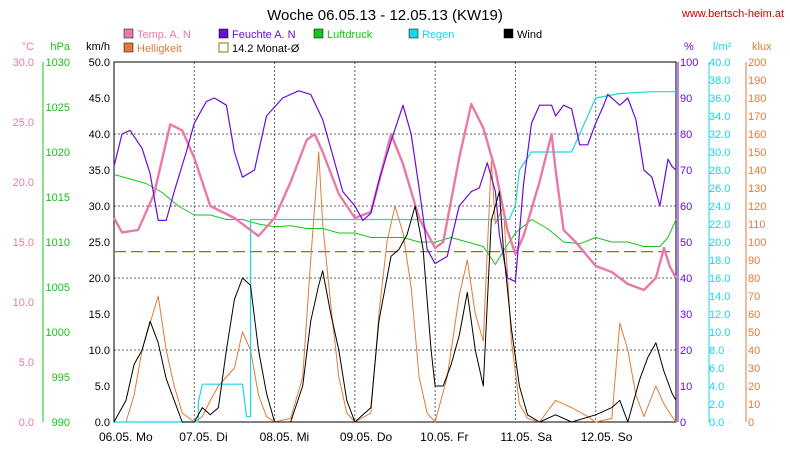 The image size is (790, 460). What do you see at coordinates (719, 279) in the screenshot?
I see `rain-tick-label: 16.0` at bounding box center [719, 279].